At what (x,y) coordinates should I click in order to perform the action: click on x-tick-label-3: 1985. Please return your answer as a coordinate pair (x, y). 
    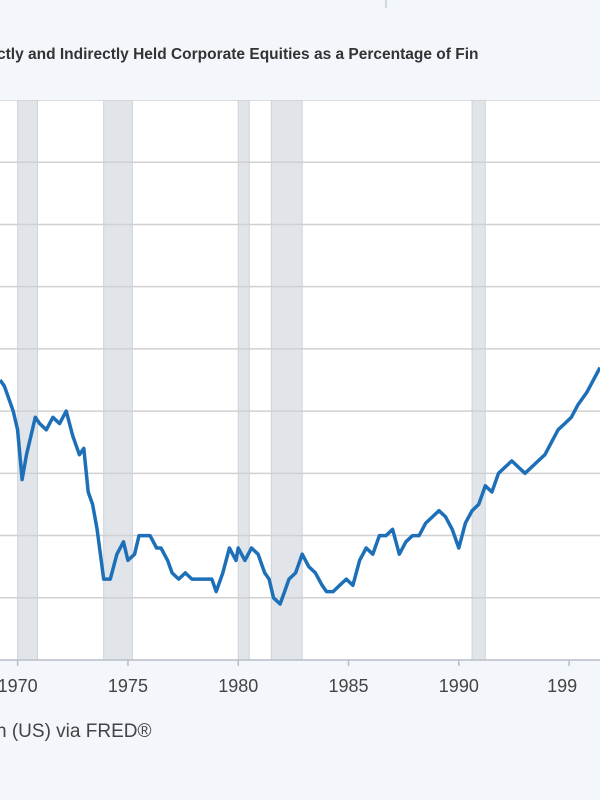
    Looking at the image, I should click on (349, 686).